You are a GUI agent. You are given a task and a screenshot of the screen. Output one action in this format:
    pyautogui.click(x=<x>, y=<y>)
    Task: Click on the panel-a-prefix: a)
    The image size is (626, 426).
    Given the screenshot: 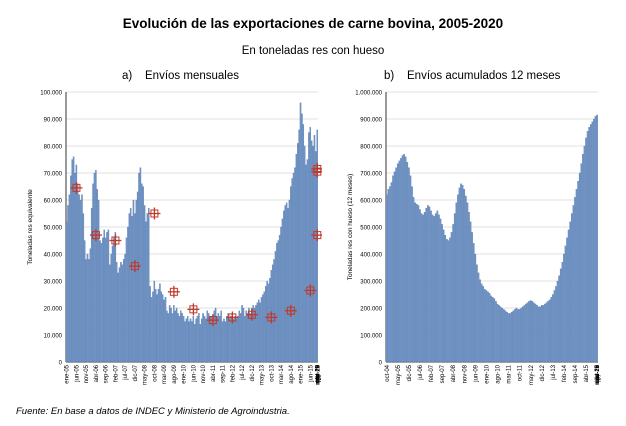 What is the action you would take?
    pyautogui.click(x=127, y=76)
    